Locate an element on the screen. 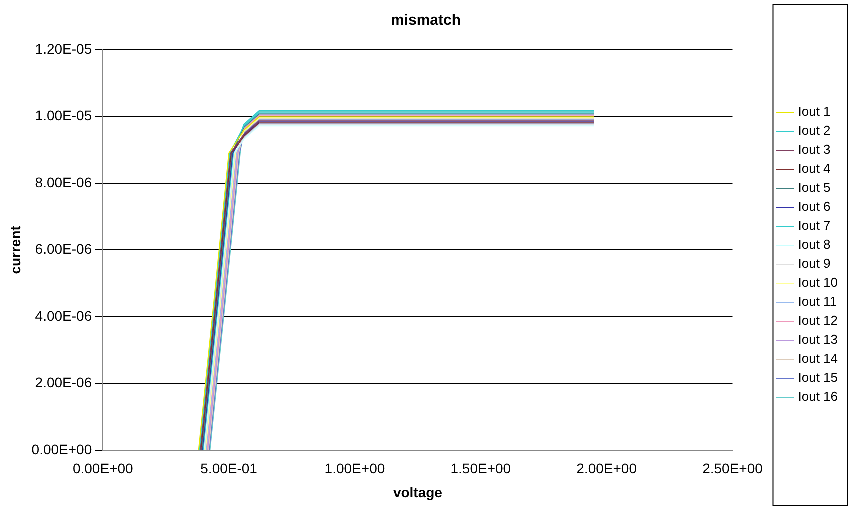 This screenshot has height=510, width=852. y-tick-label: 0.00E+00 is located at coordinates (62, 449).